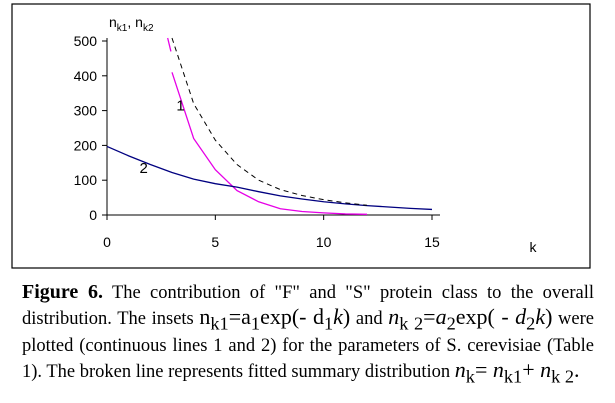 The width and height of the screenshot is (615, 403). I want to click on y-tick-label: 0, so click(93, 215).